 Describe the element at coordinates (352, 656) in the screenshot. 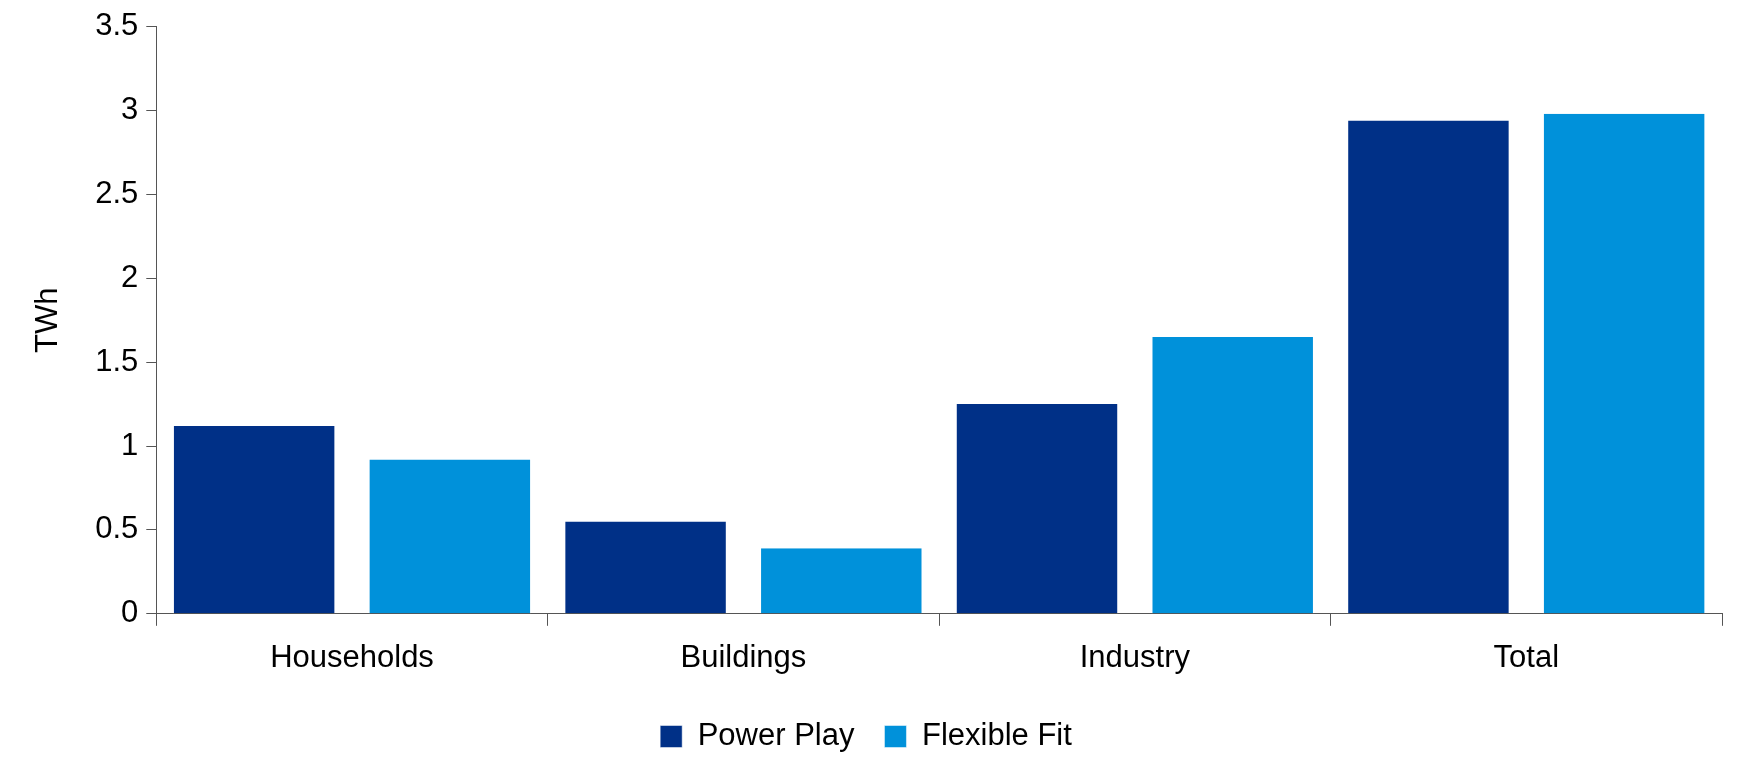

I see `x-tick-label: Households` at that location.